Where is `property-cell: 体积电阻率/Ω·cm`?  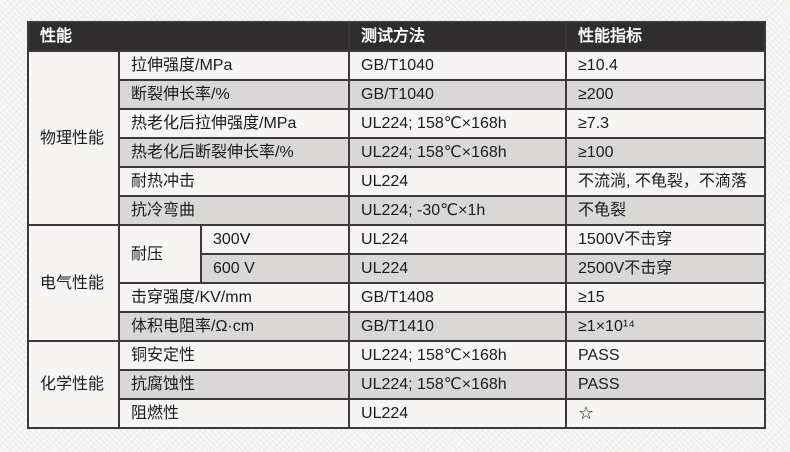 property-cell: 体积电阻率/Ω·cm is located at coordinates (234, 326).